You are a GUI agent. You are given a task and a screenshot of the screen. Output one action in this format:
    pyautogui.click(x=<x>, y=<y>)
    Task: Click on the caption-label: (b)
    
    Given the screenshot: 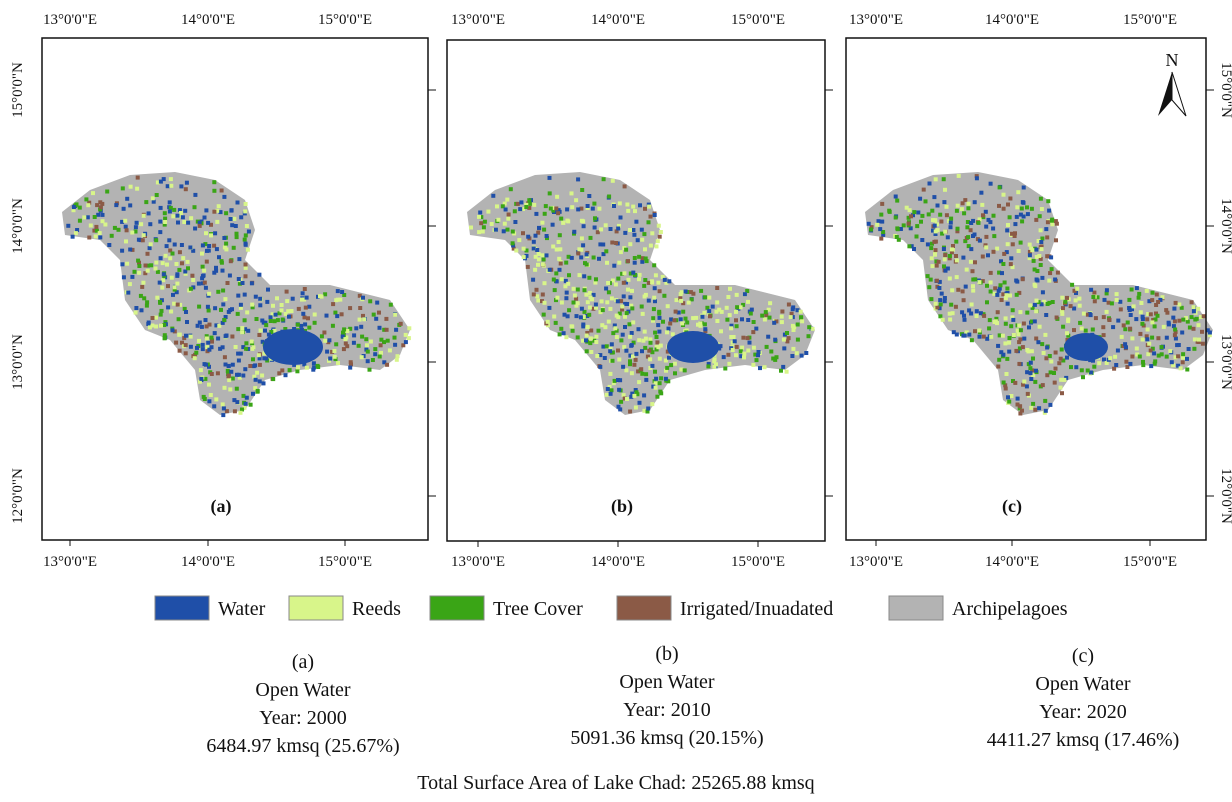 What is the action you would take?
    pyautogui.click(x=666, y=654)
    